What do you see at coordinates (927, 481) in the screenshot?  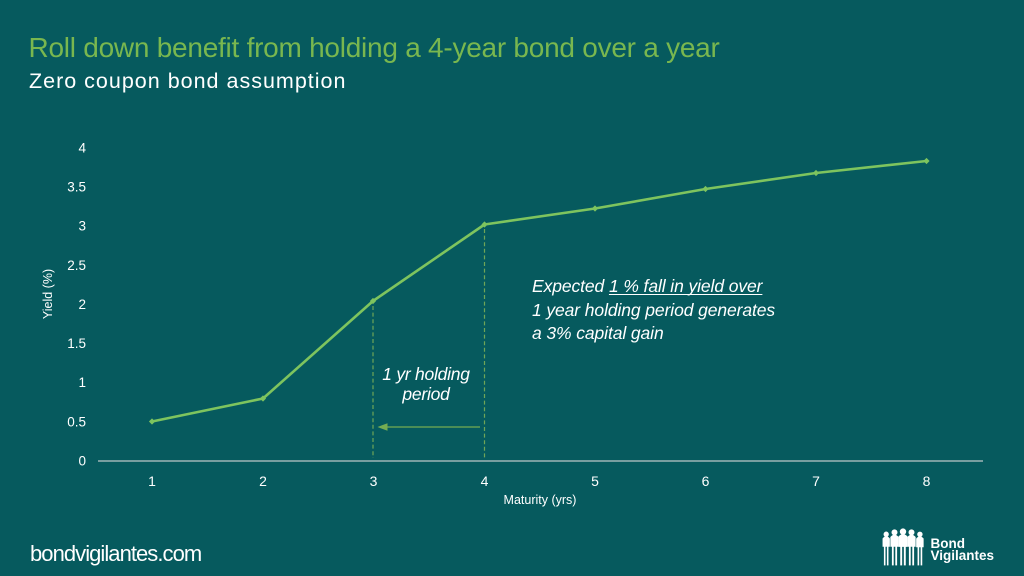 I see `svg-text: 8` at bounding box center [927, 481].